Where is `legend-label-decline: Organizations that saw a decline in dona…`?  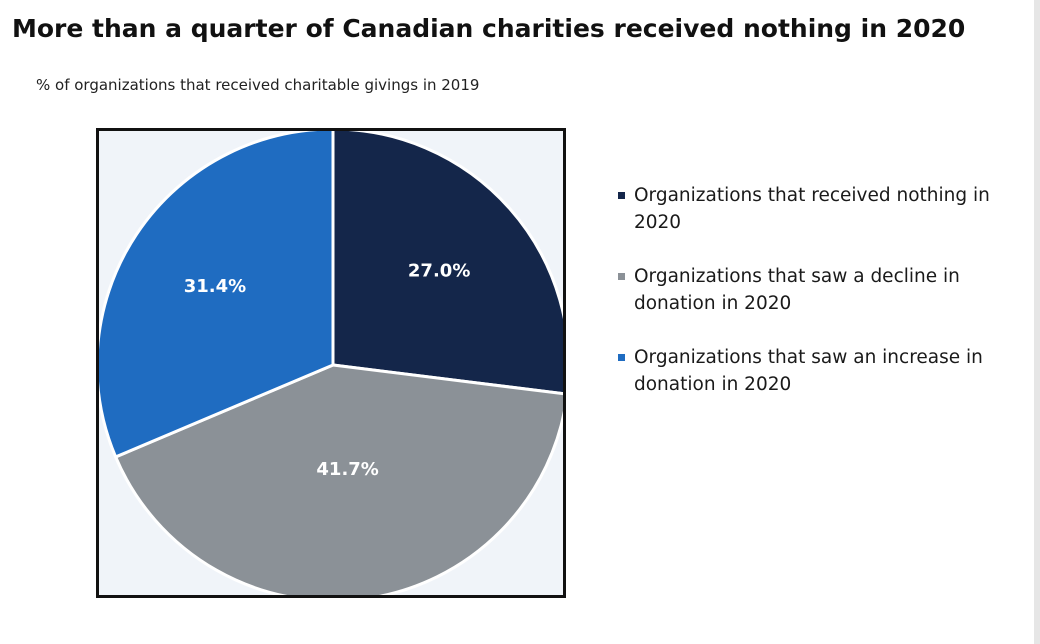 legend-label-decline: Organizations that saw a decline in dona… is located at coordinates (797, 290).